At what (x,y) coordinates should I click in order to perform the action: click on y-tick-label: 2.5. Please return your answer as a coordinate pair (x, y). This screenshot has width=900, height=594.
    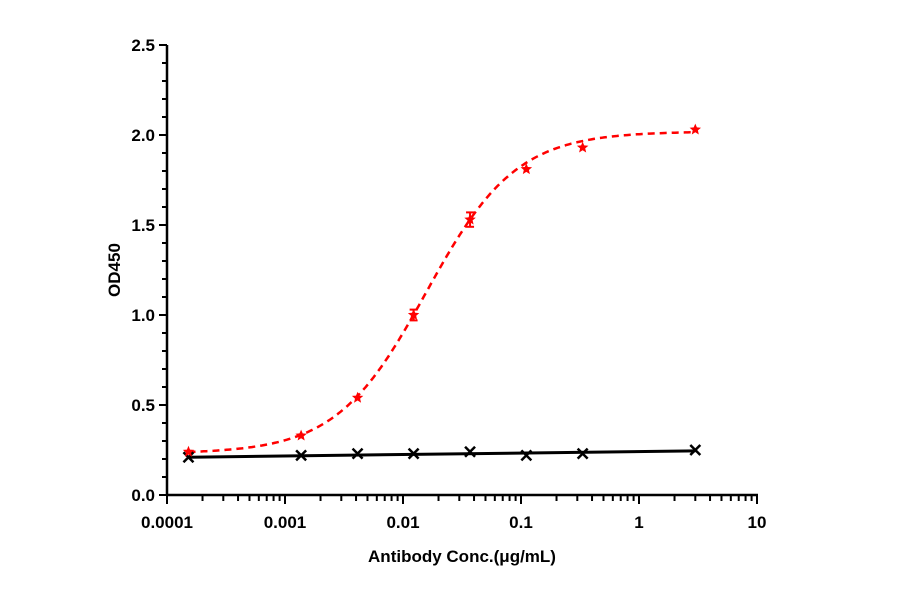
    Looking at the image, I should click on (143, 45).